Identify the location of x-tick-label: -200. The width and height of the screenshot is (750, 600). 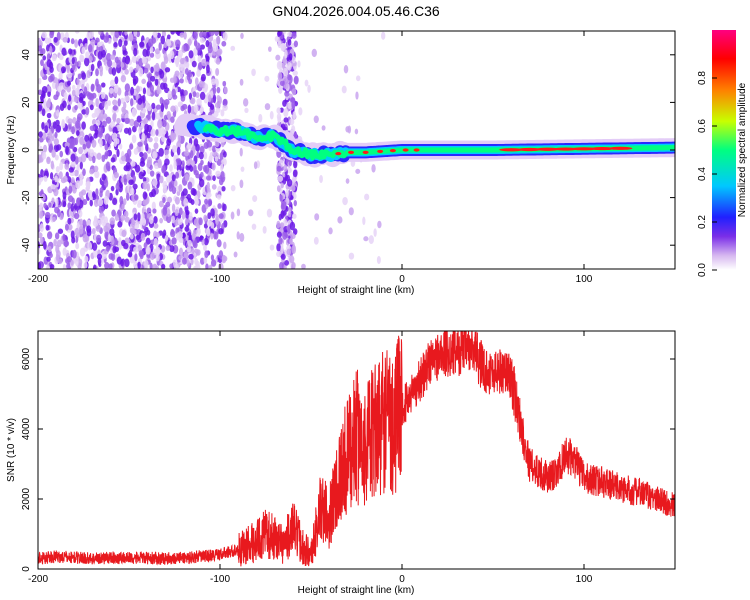
(38, 579).